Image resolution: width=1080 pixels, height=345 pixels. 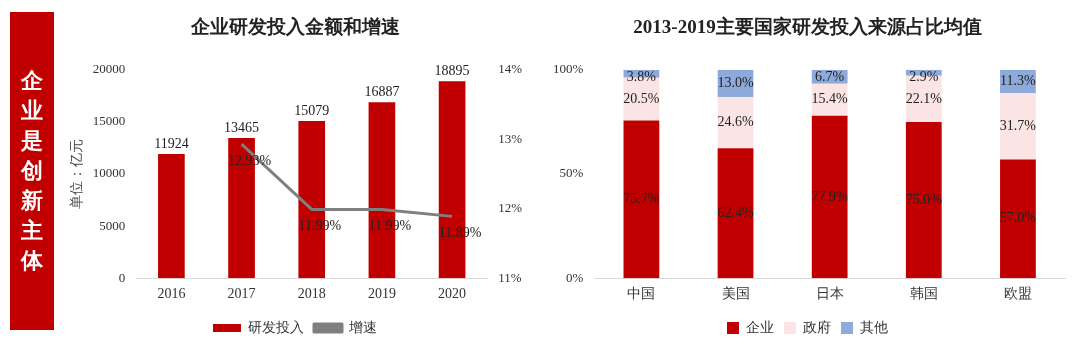 I want to click on data-label: 15079, so click(x=312, y=110).